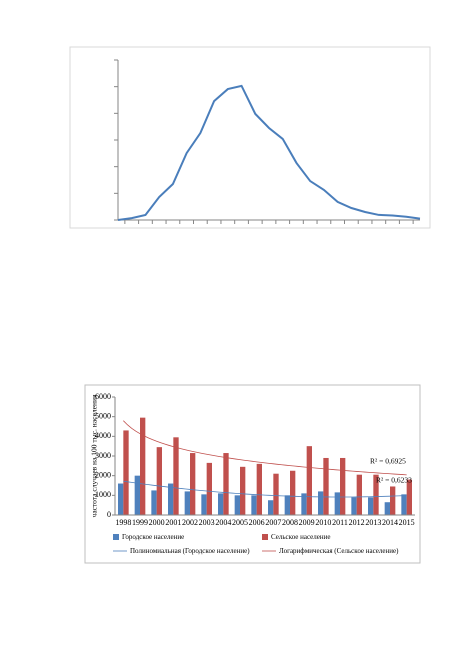 The image size is (459, 650). Describe the element at coordinates (153, 537) in the screenshot. I see `legend-label: Городское население` at that location.